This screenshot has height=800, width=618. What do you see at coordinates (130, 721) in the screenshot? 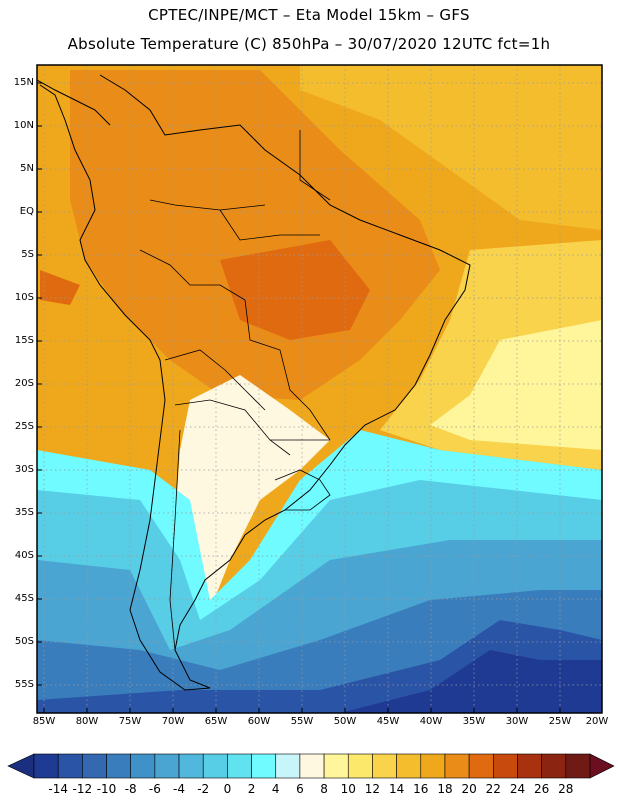
I see `lon-label-75w: 75W` at bounding box center [130, 721].